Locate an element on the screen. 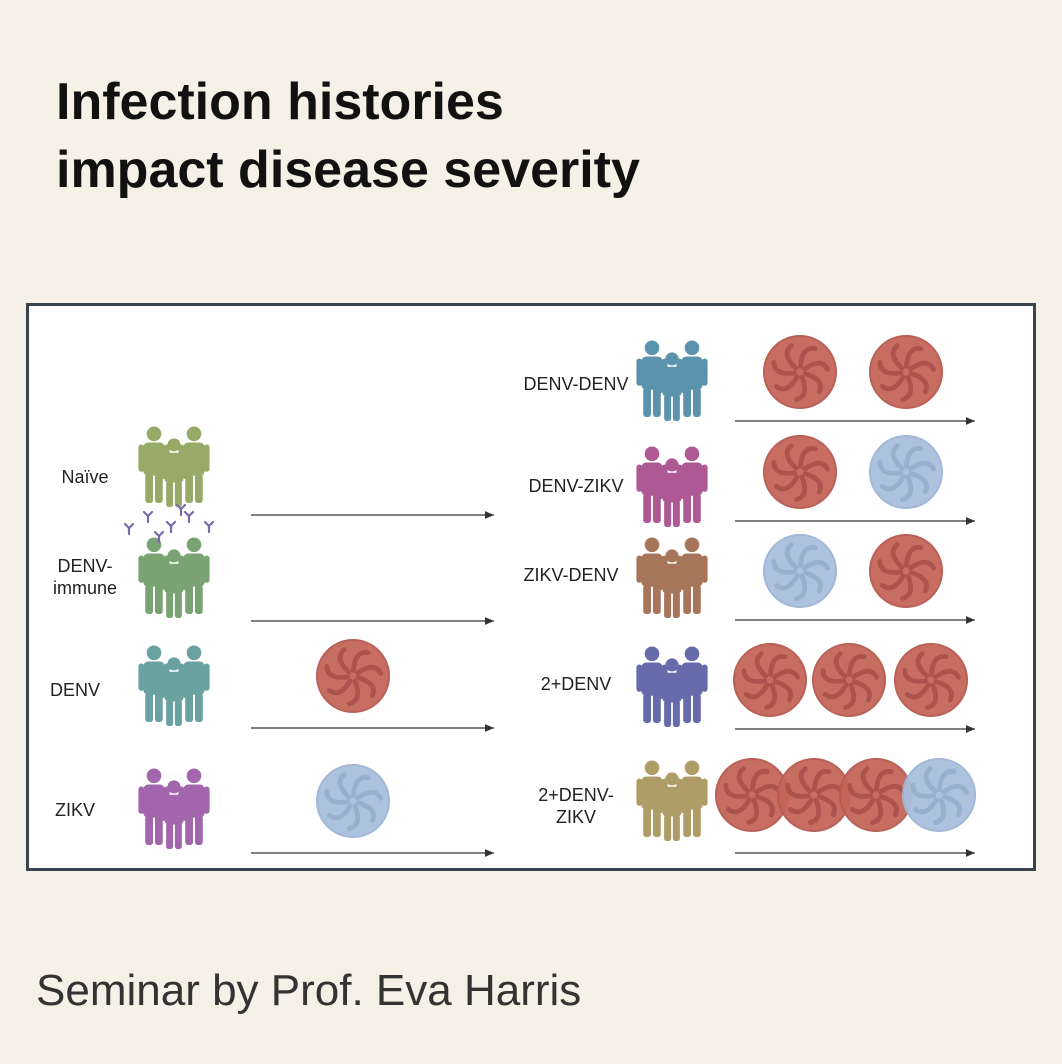  title-line-2: impact disease severity is located at coordinates (348, 170).